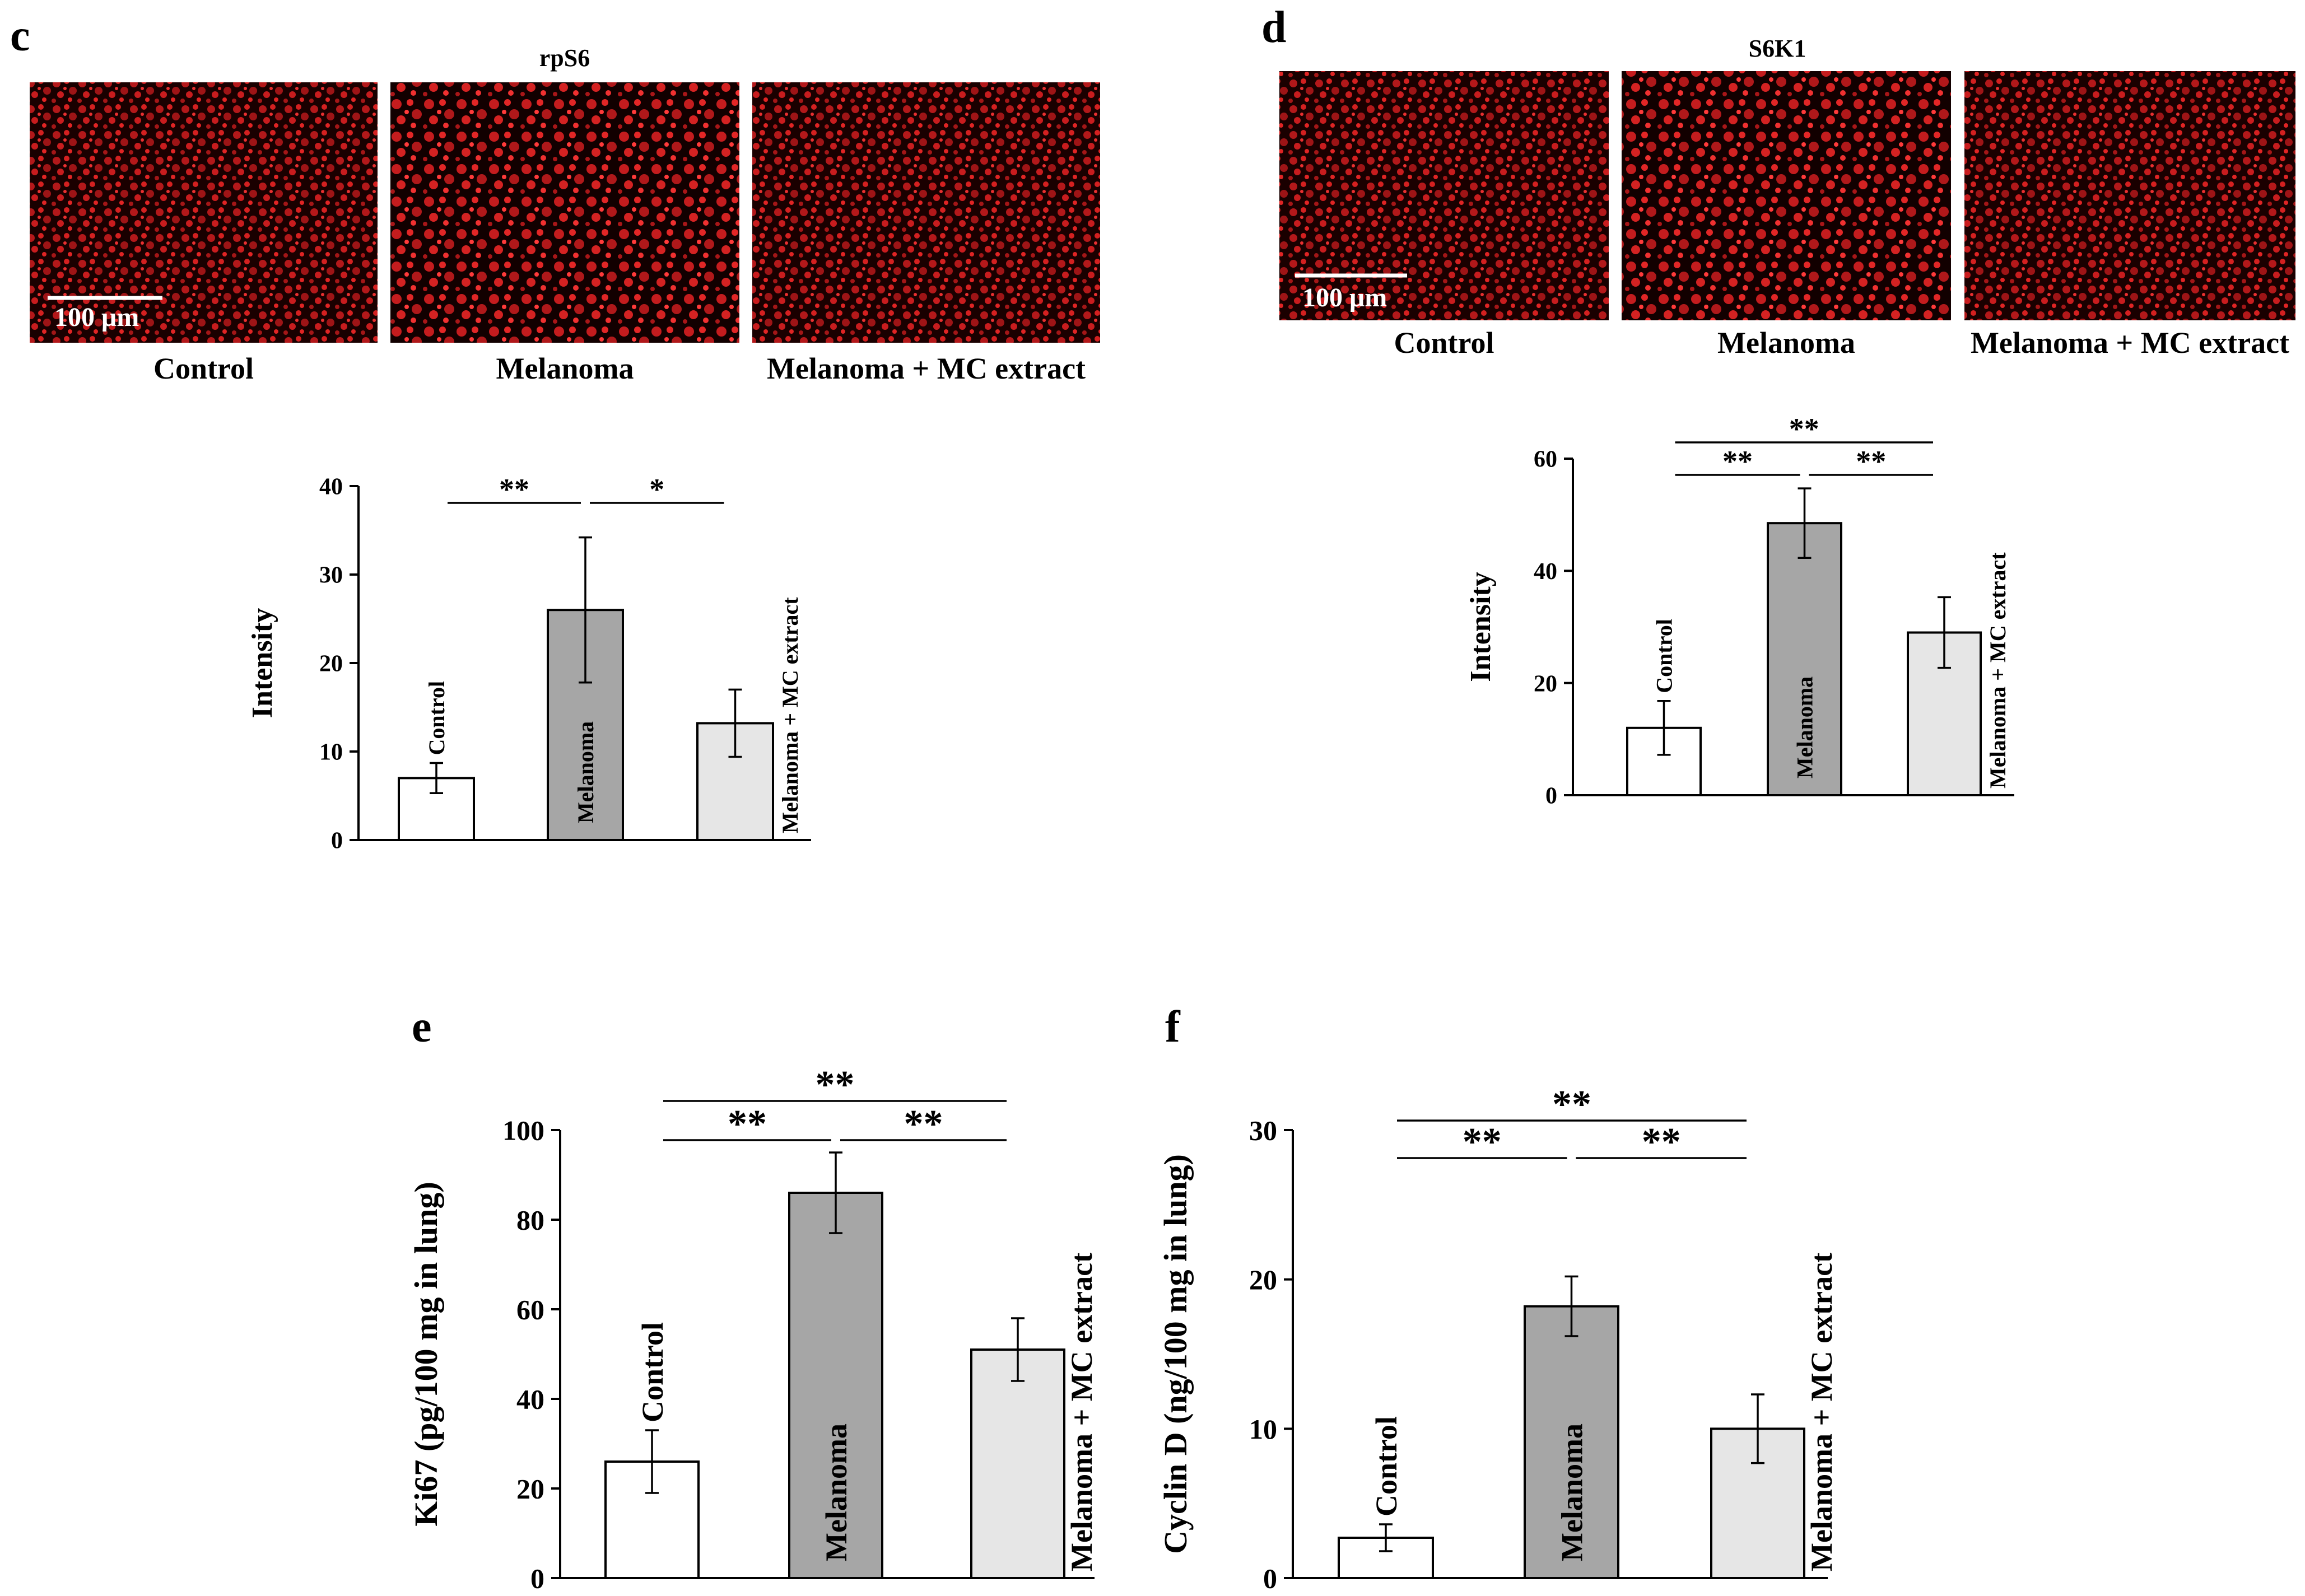 The height and width of the screenshot is (1596, 2305). Describe the element at coordinates (331, 487) in the screenshot. I see `y-tick-label-c: 40` at that location.